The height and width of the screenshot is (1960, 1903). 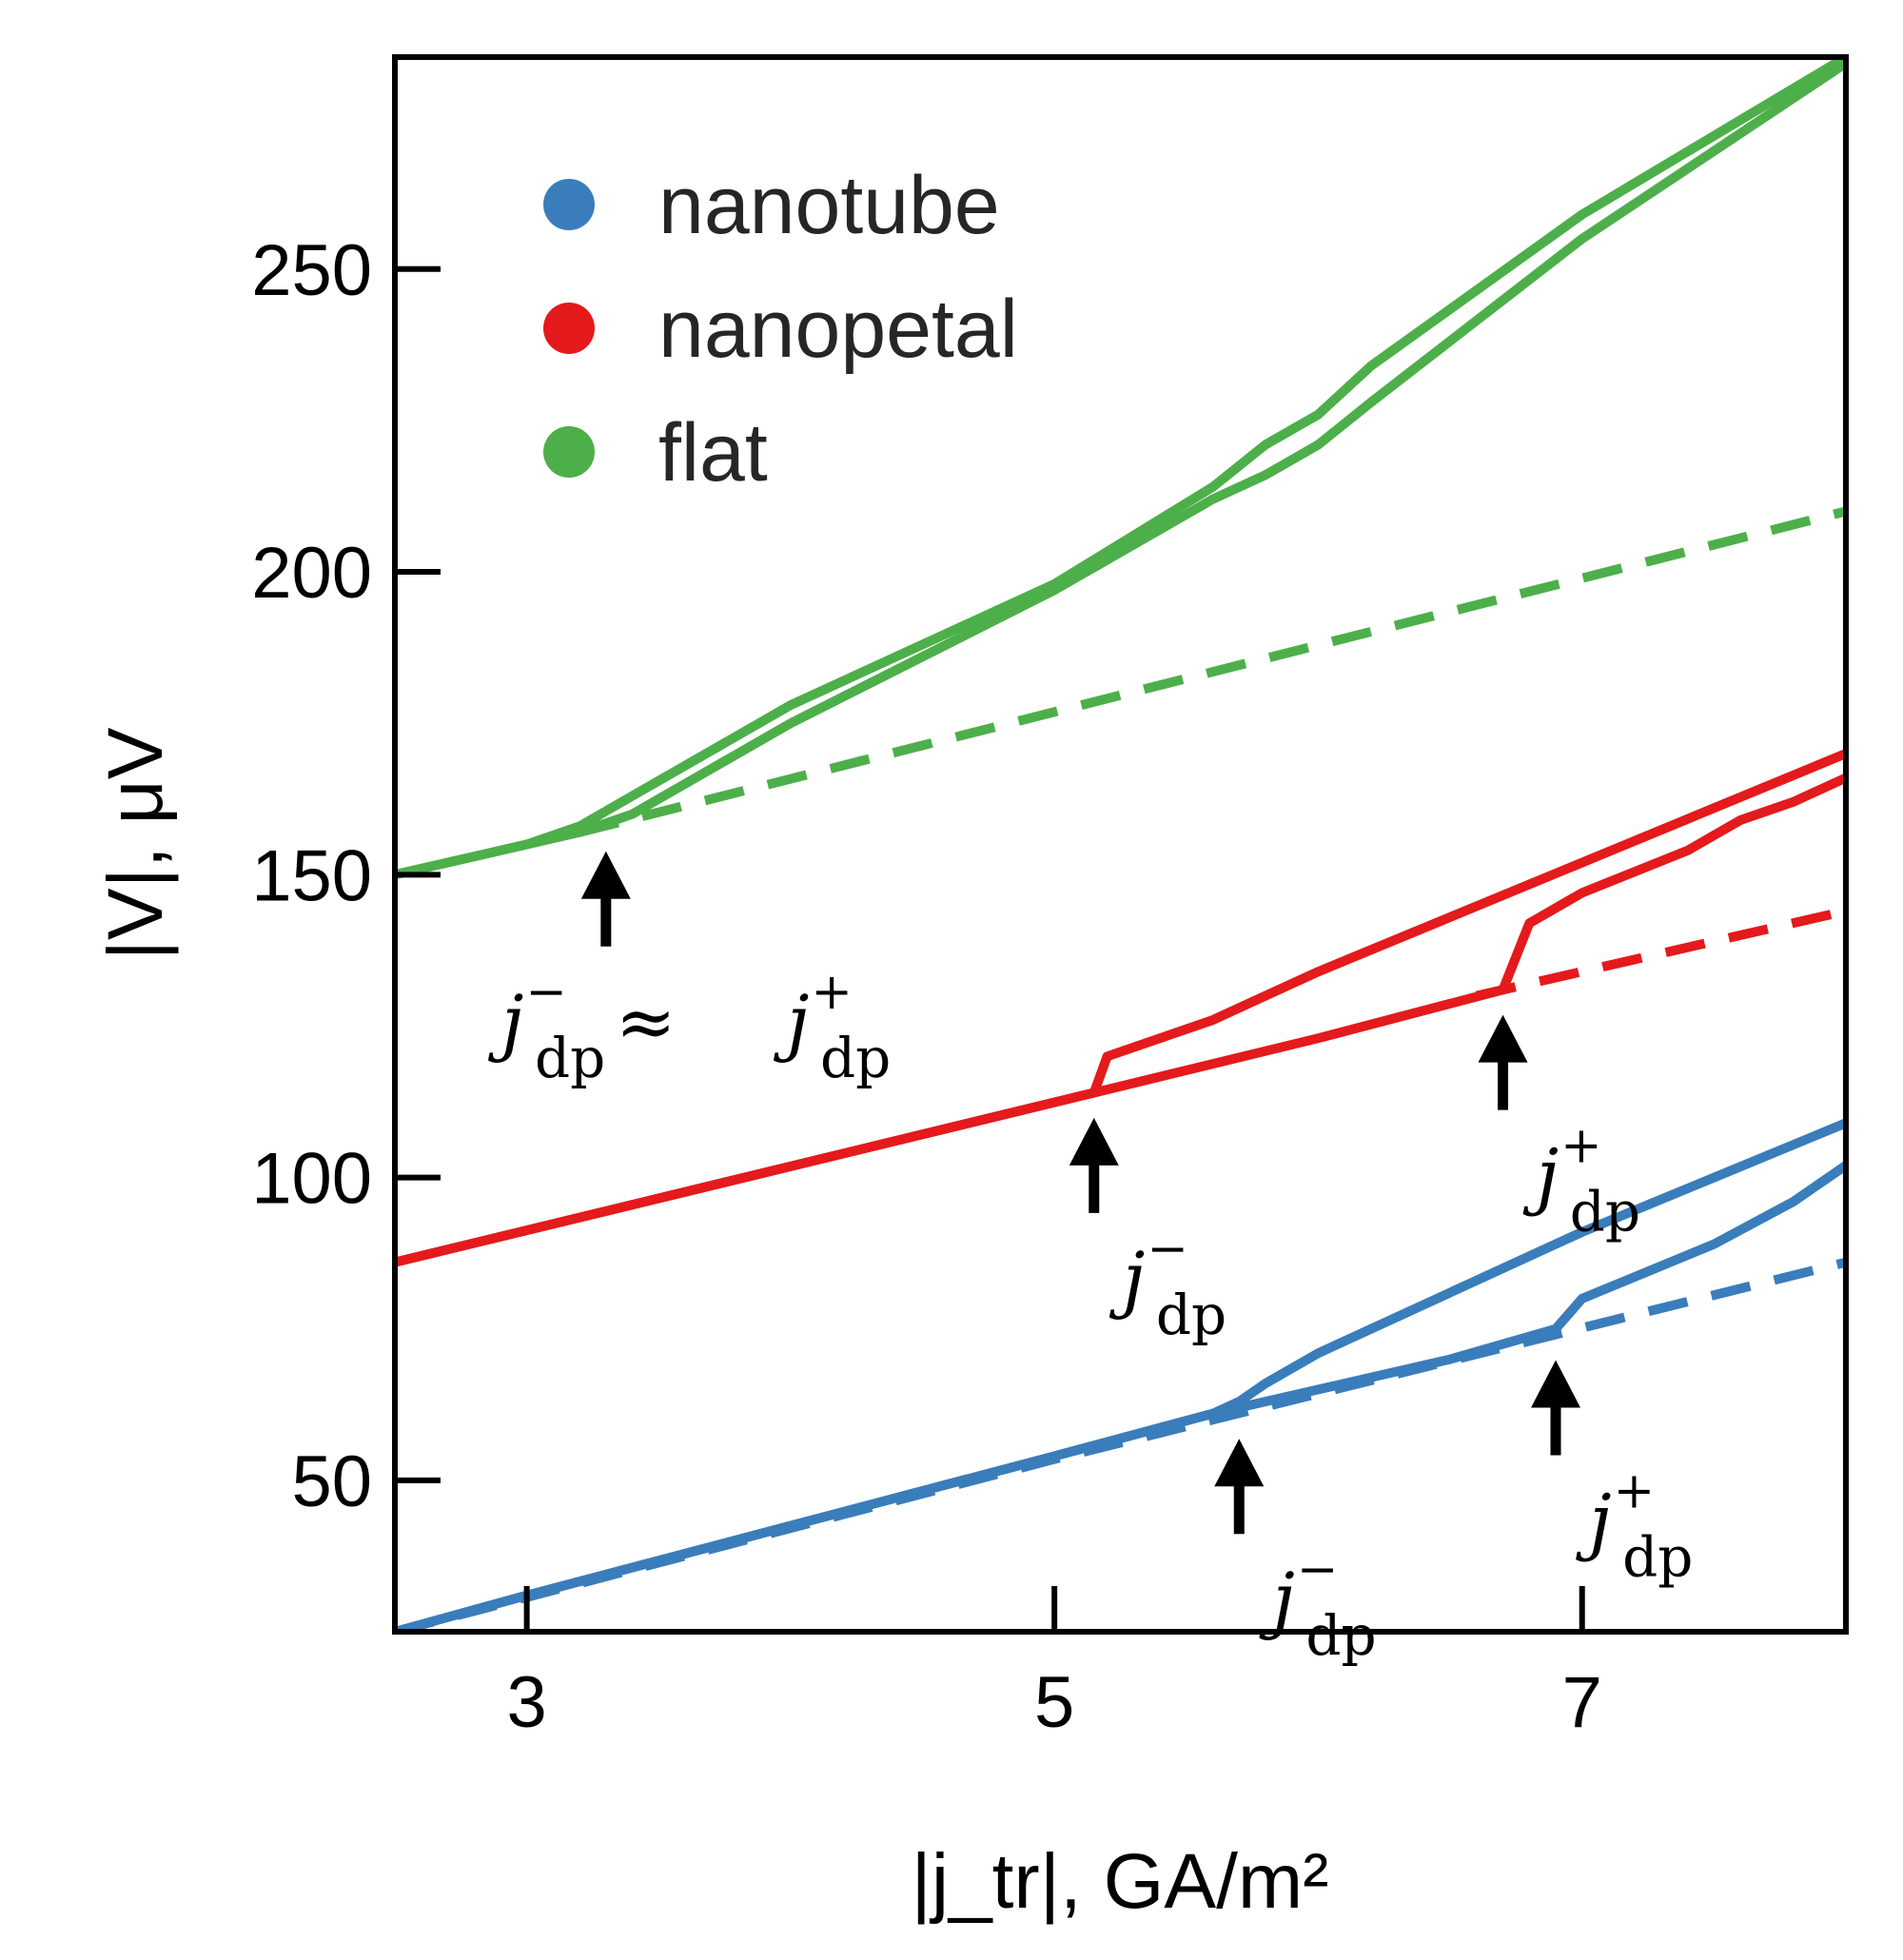 What do you see at coordinates (1635, 1525) in the screenshot?
I see `nanotube-dp-plus-label: j+ dp` at bounding box center [1635, 1525].